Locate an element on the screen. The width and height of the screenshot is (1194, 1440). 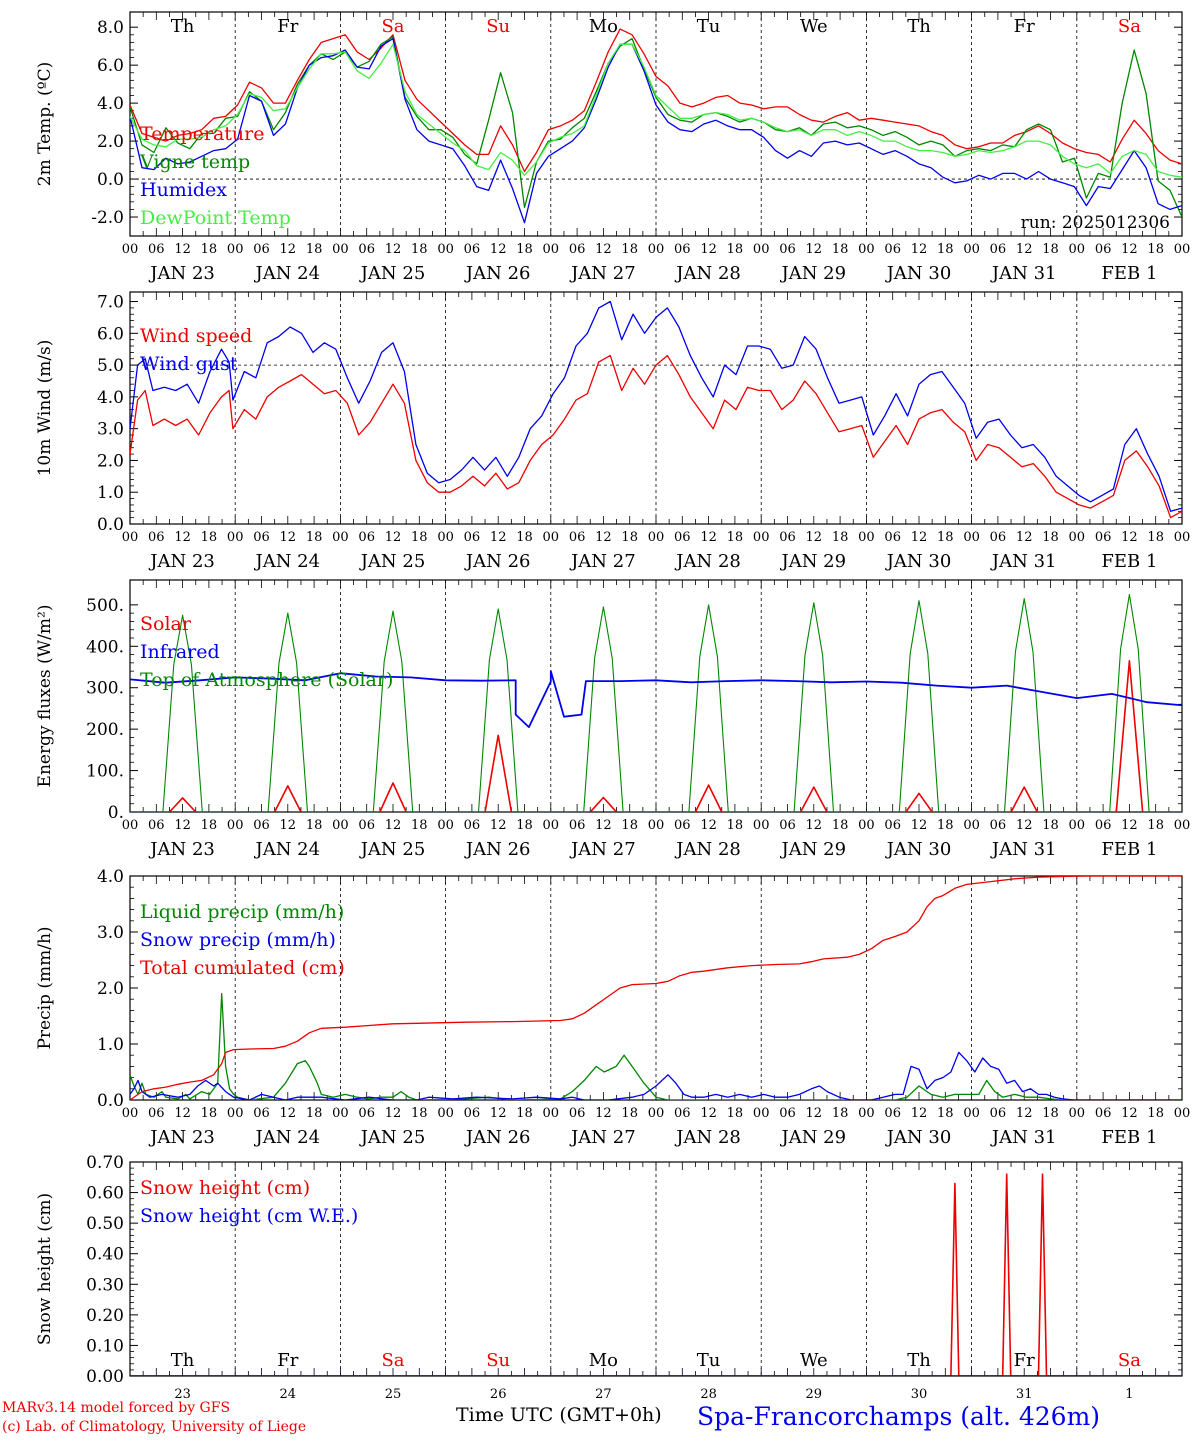
series-line-snow-precip-mm-h- is located at coordinates (656, 1075).